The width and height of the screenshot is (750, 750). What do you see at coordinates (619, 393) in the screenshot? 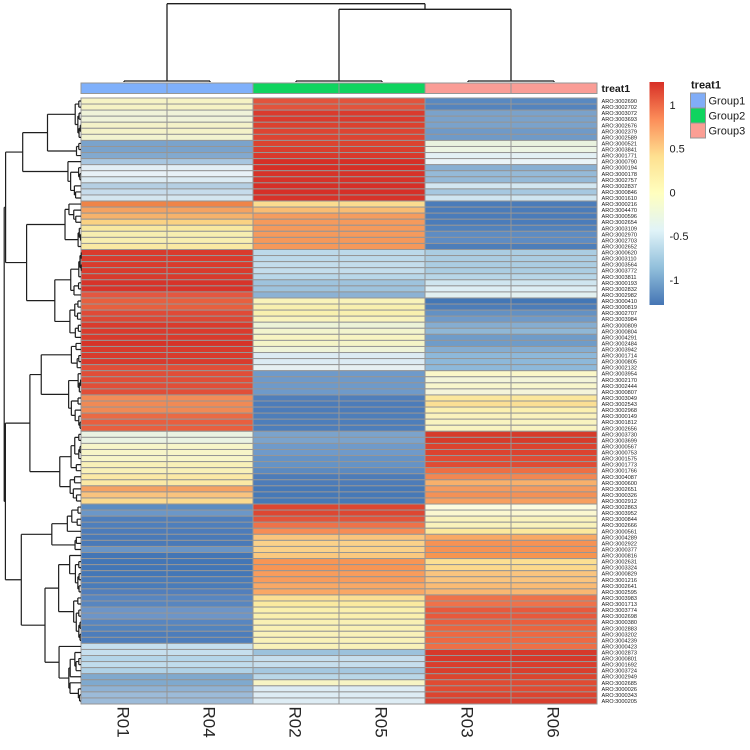
I see `svg-text: ARO:3000807` at bounding box center [619, 393].